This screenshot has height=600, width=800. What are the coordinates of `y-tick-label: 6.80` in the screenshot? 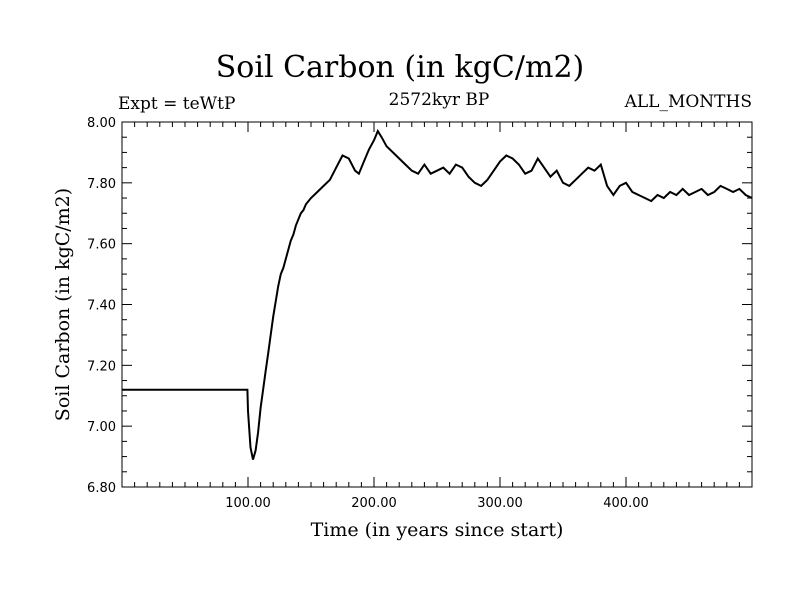 It's located at (101, 488).